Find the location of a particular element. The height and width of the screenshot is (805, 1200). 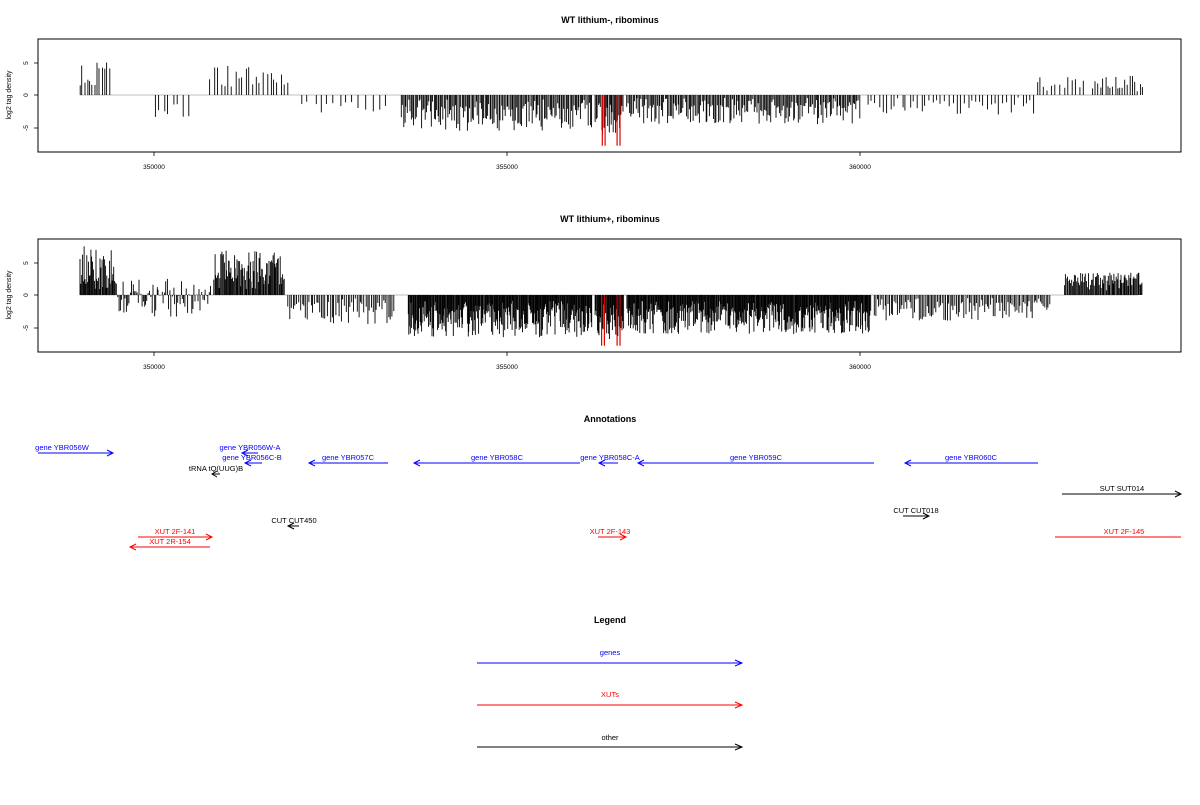

xut-2f-141-label: XUT 2F-141 is located at coordinates (175, 531).